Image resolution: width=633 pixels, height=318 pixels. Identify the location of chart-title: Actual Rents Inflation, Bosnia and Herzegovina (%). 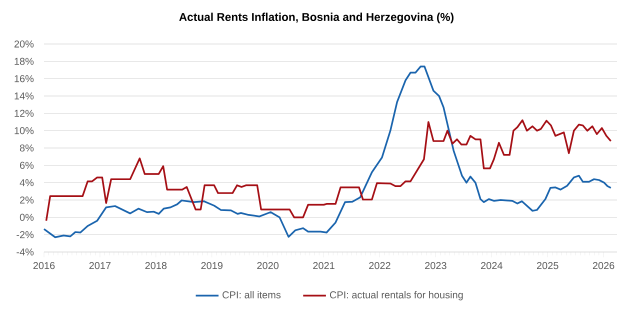
(316, 18).